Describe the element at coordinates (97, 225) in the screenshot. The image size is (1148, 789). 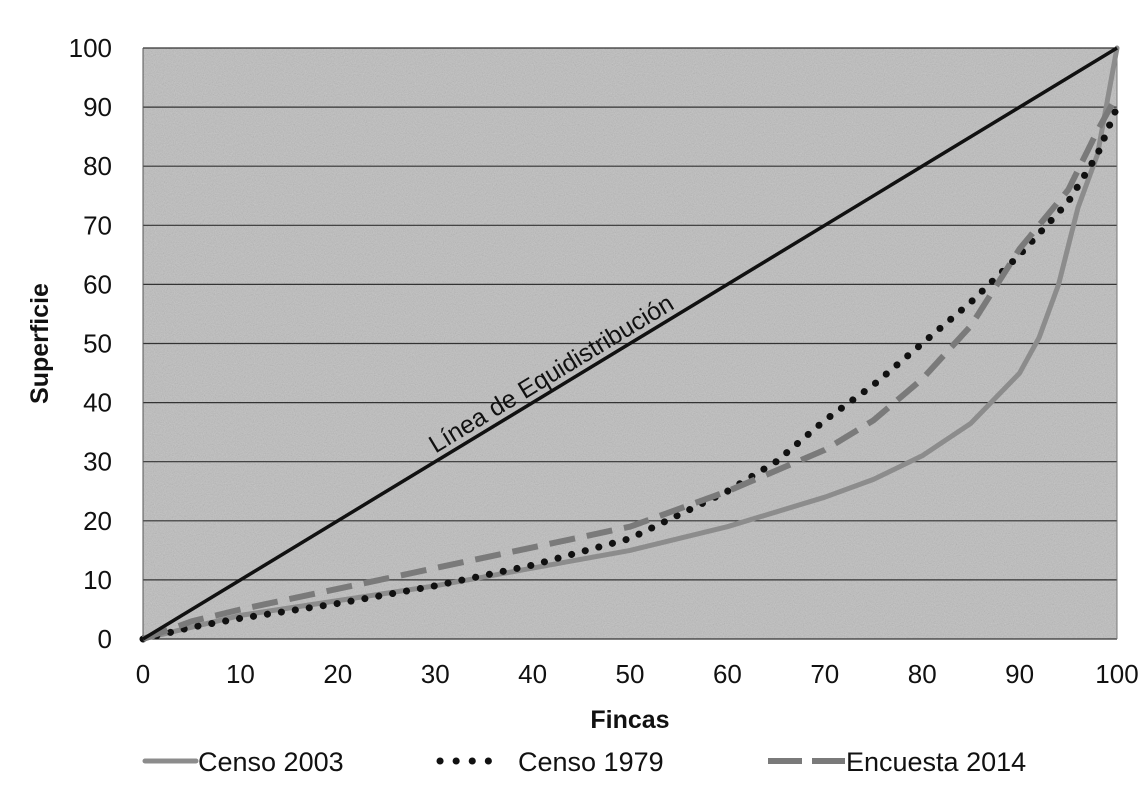
I see `y-tick-label-70: 70` at that location.